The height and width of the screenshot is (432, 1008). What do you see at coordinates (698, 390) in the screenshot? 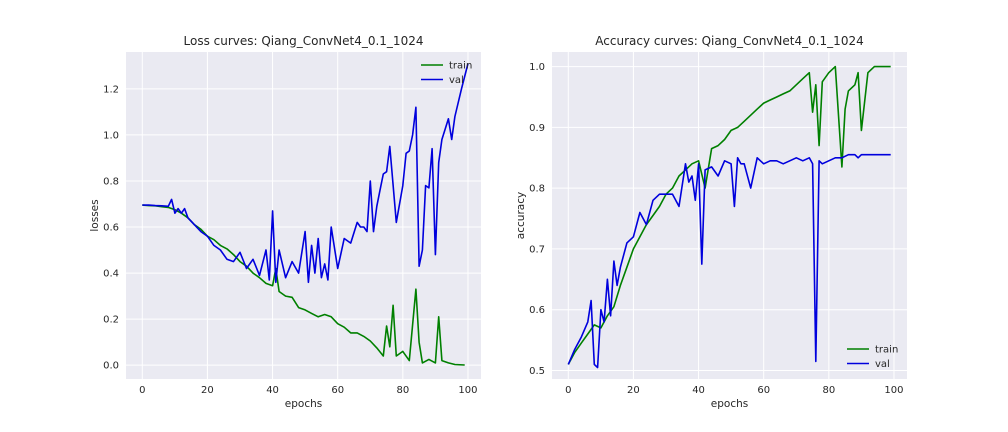
I see `accuracy-x-tick-label: 40` at bounding box center [698, 390].